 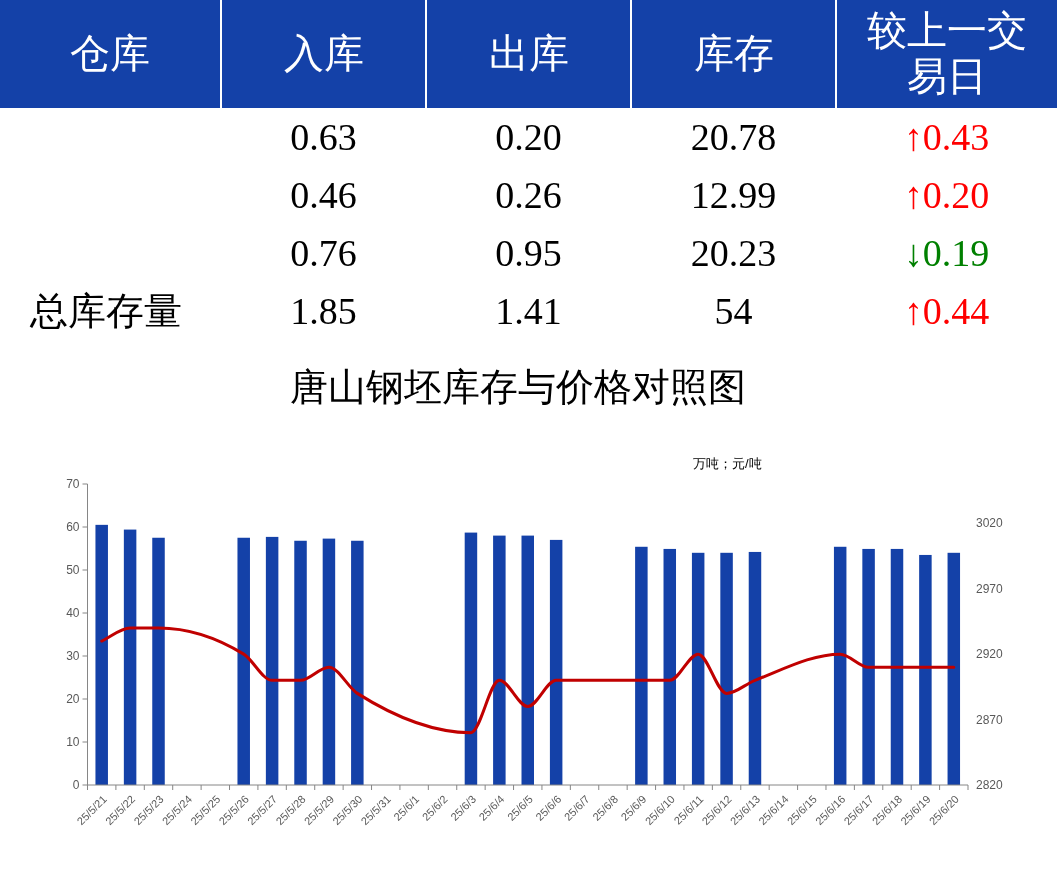 I want to click on y2-tick-label: 2820, so click(x=990, y=785).